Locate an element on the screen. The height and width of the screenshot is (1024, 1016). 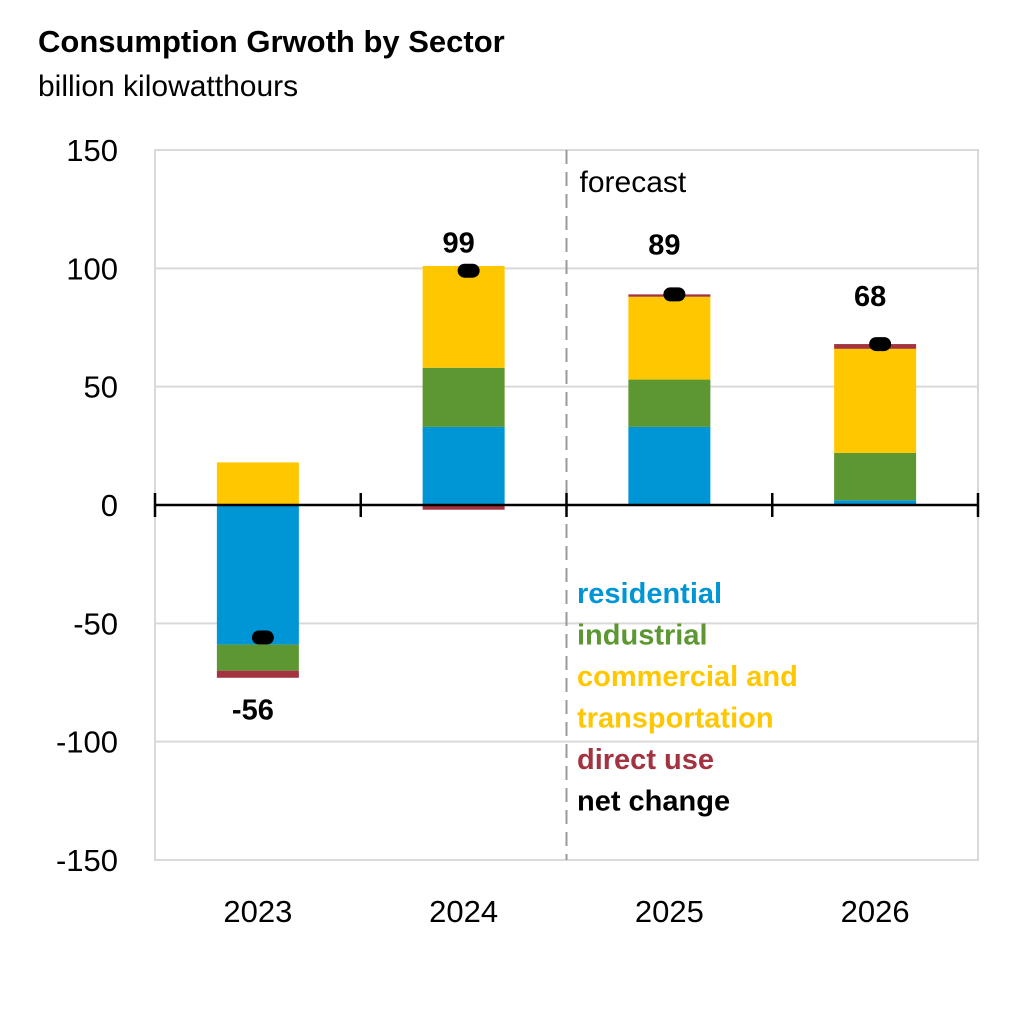
forecast-label: forecast is located at coordinates (633, 182).